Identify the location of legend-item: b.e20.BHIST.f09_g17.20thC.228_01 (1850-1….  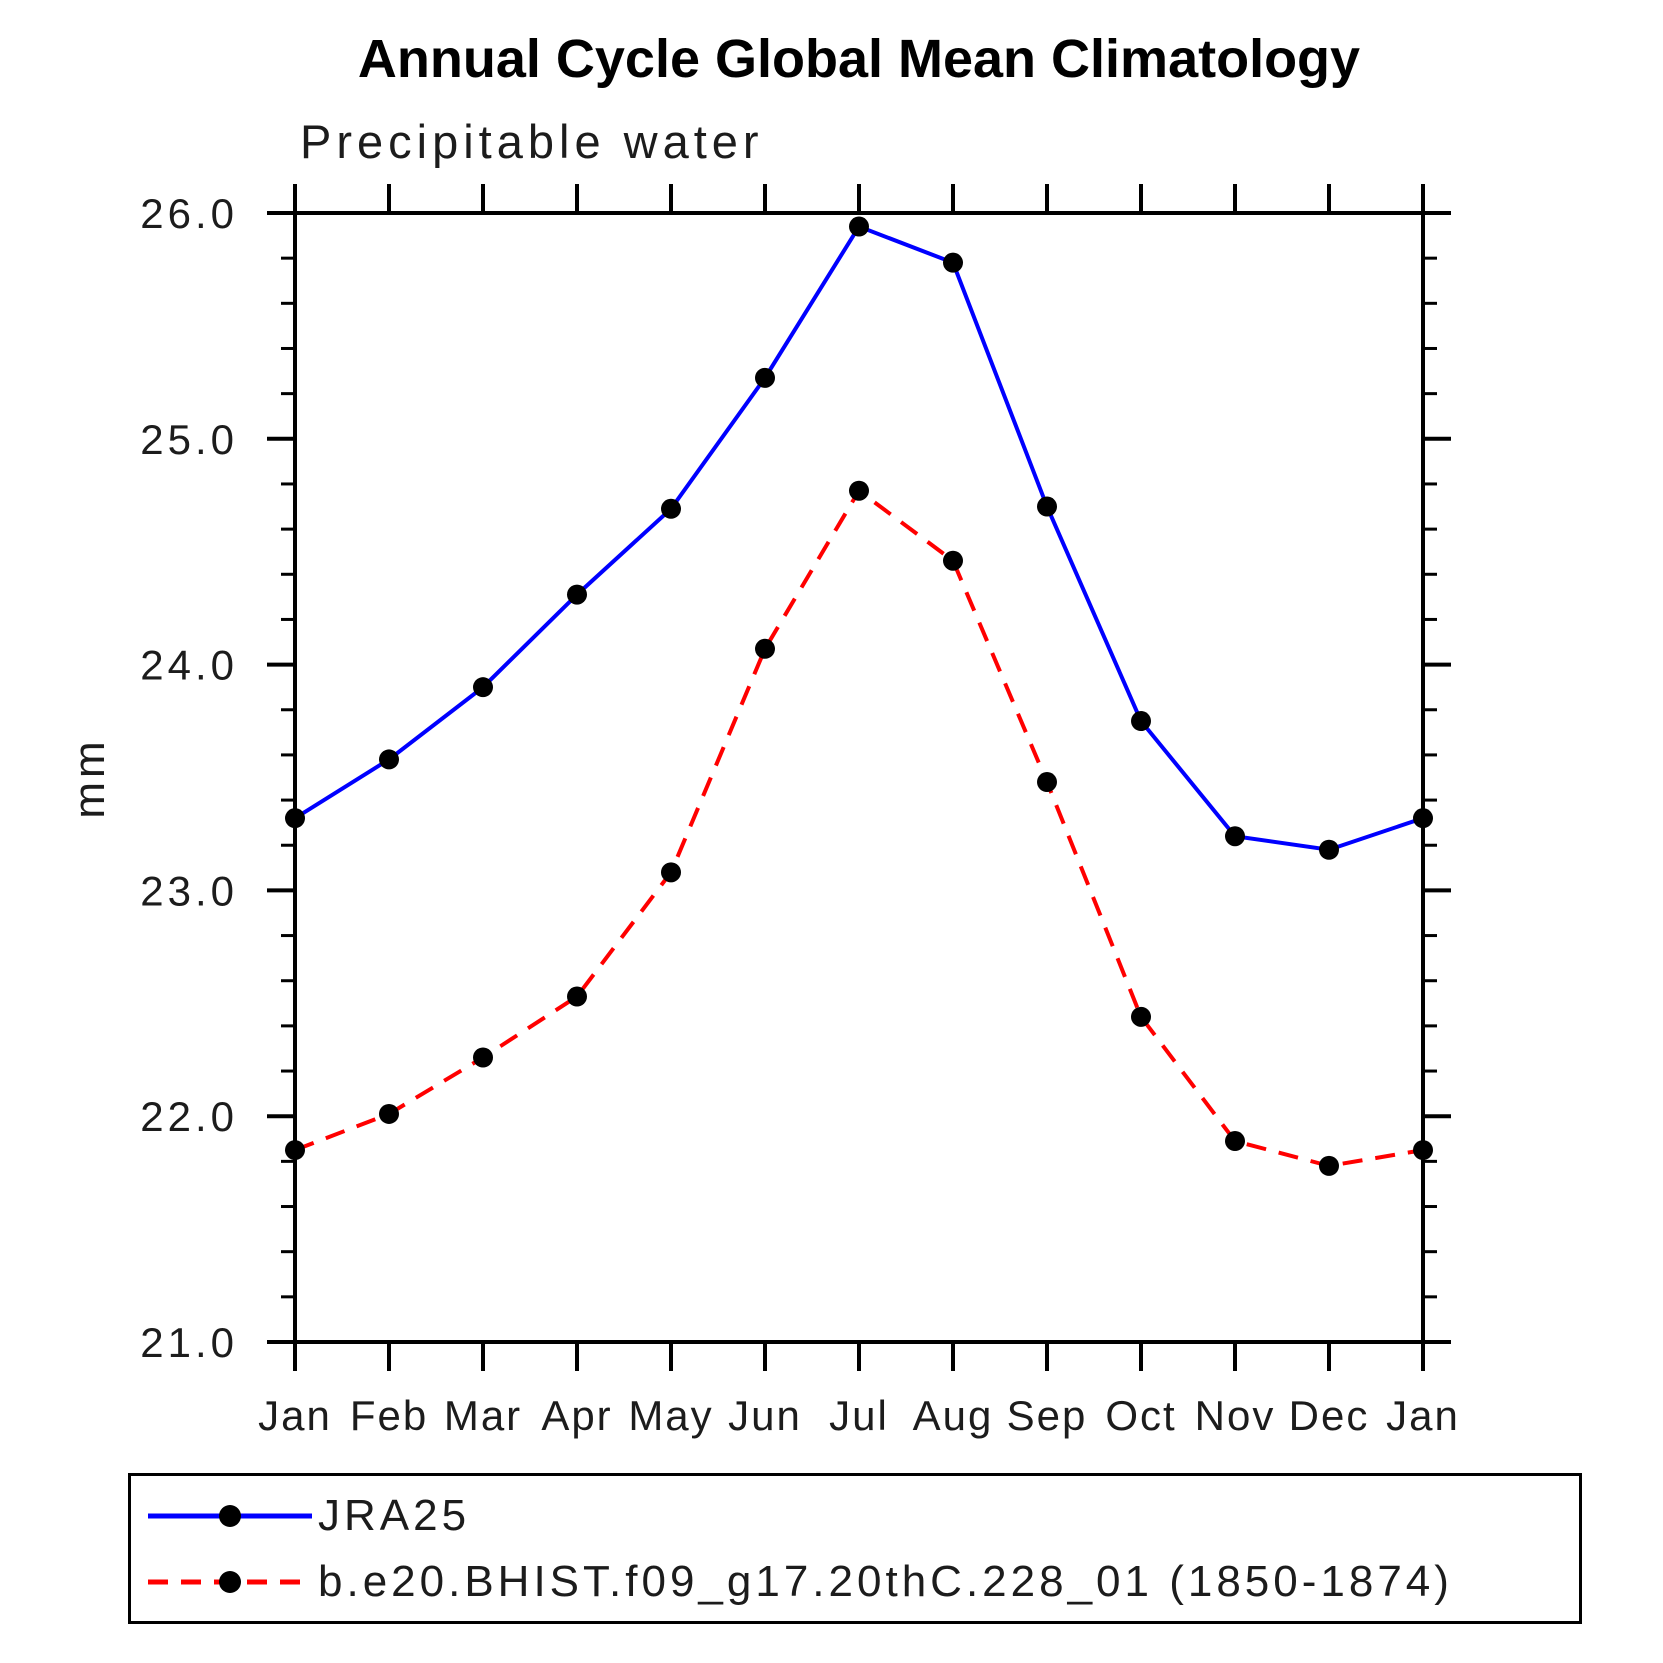
(862, 1582).